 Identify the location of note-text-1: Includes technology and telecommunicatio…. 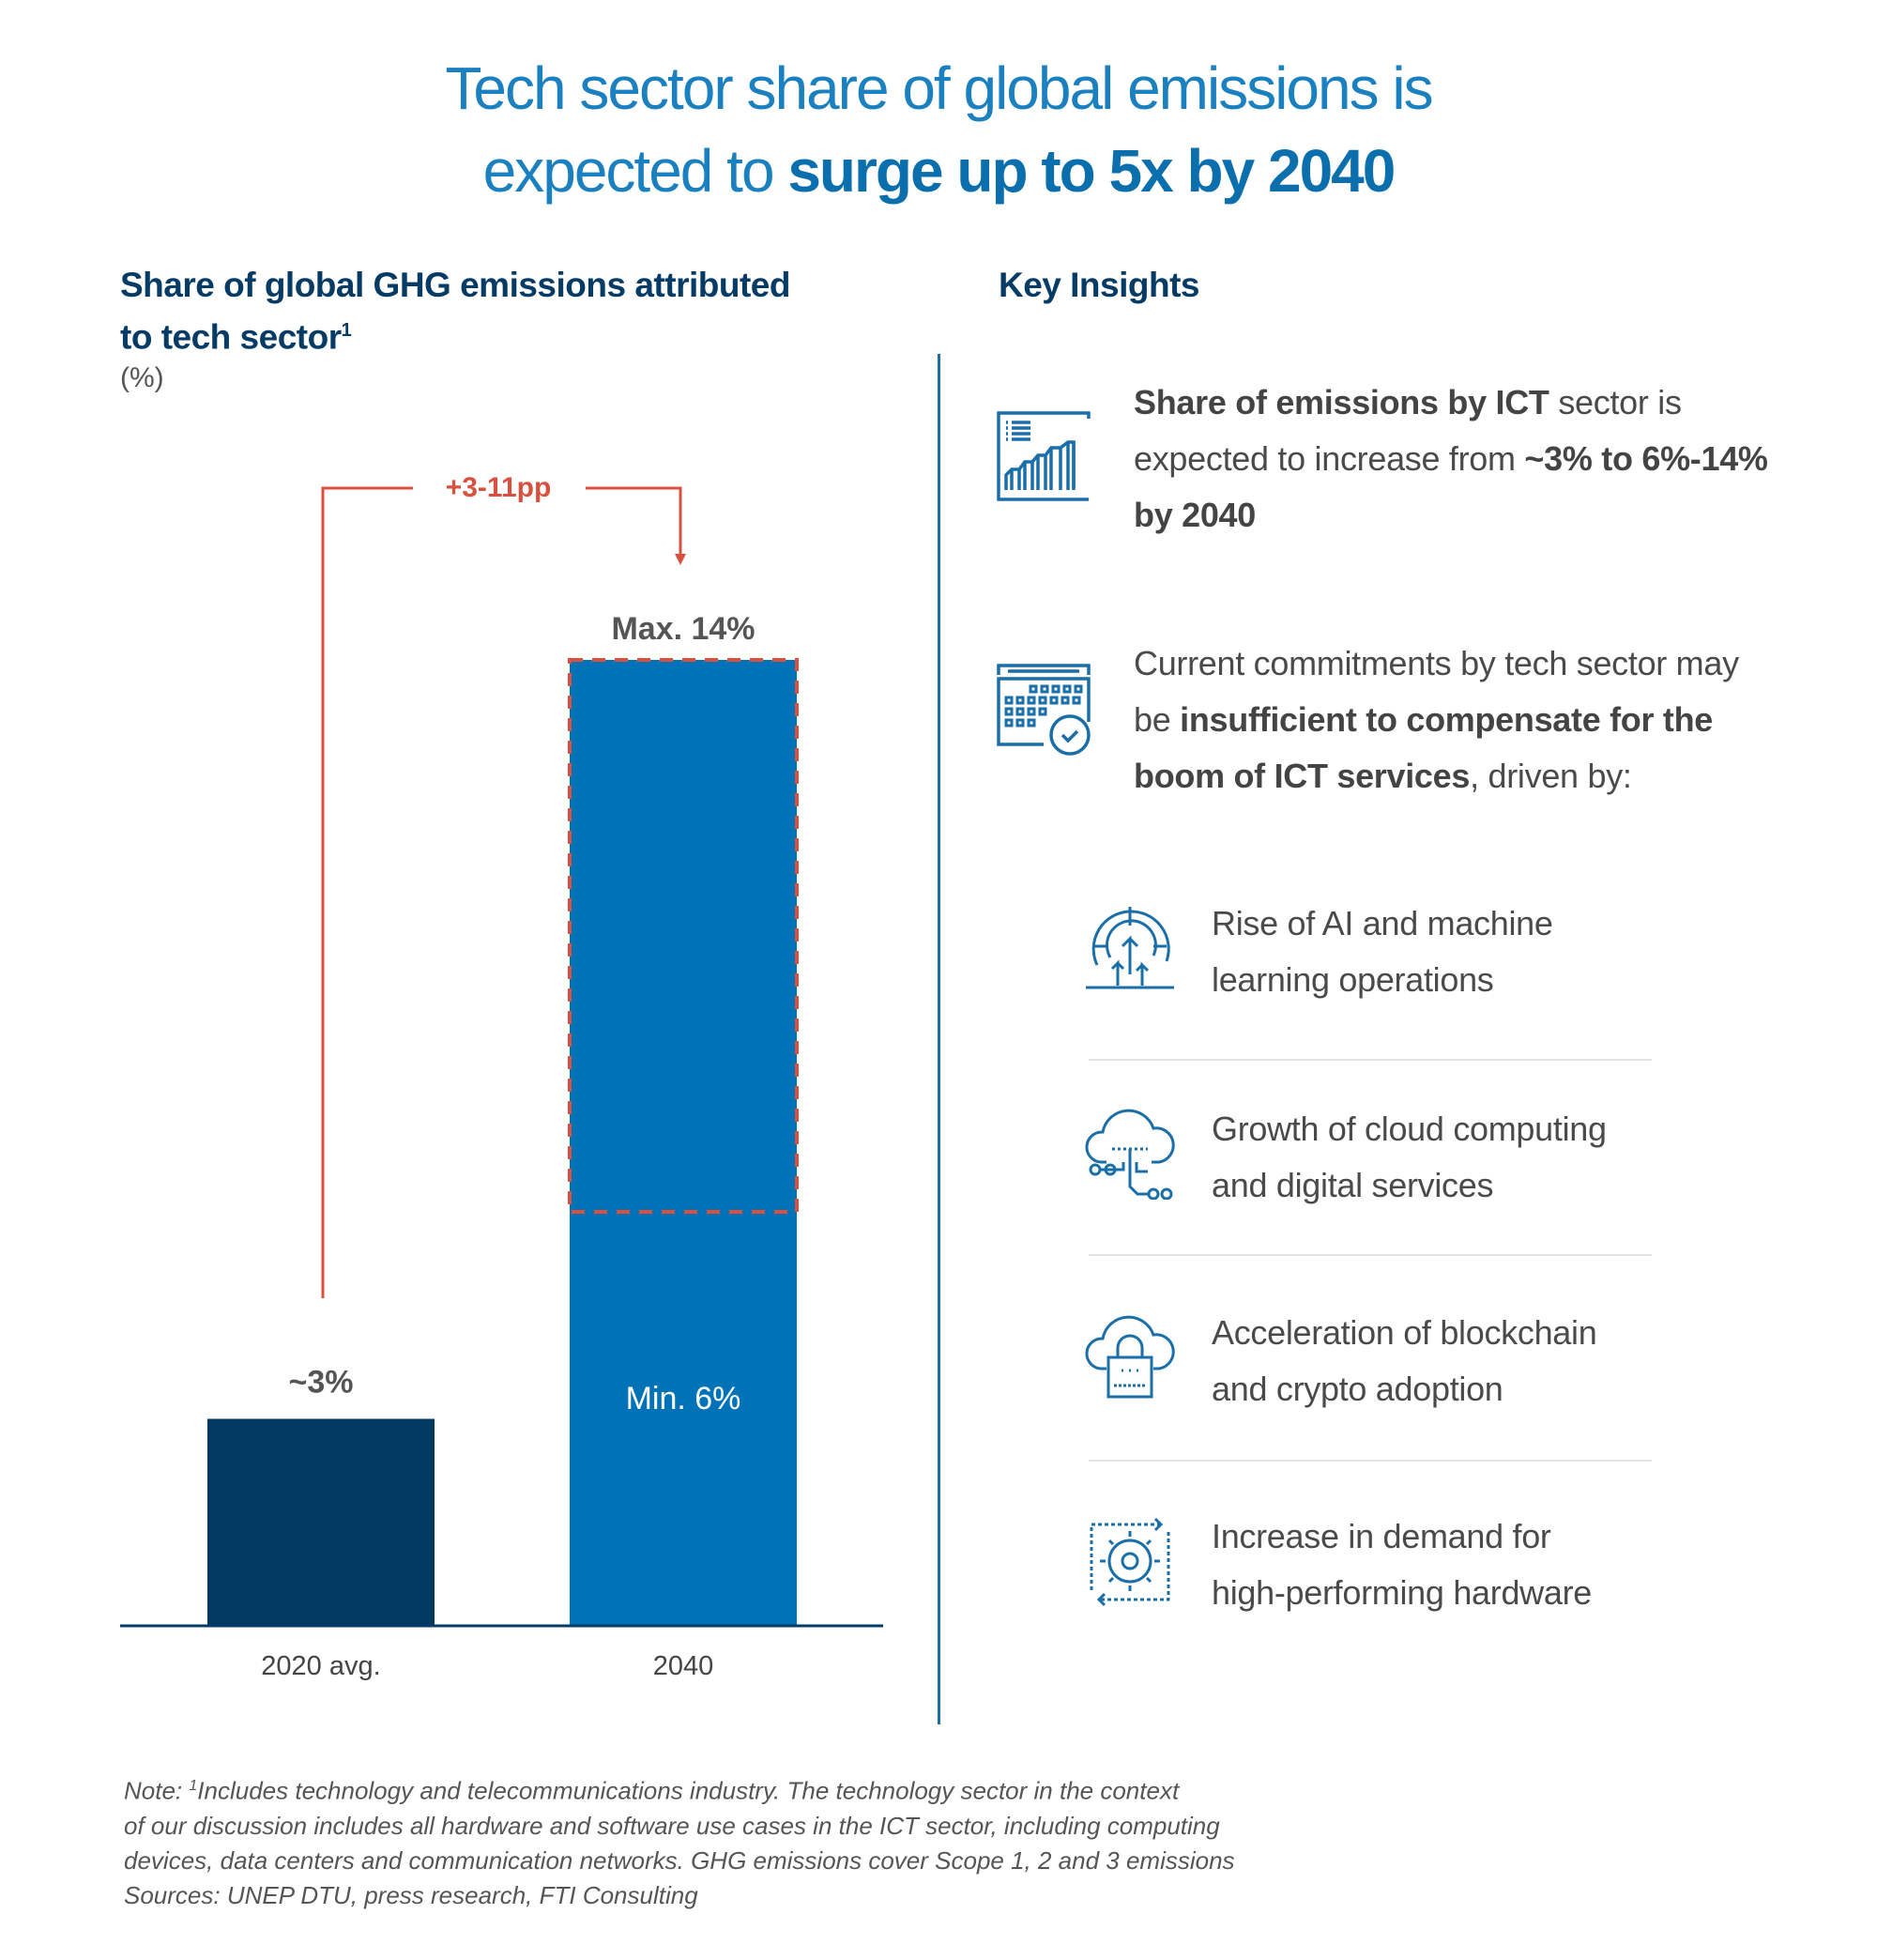
(688, 1790).